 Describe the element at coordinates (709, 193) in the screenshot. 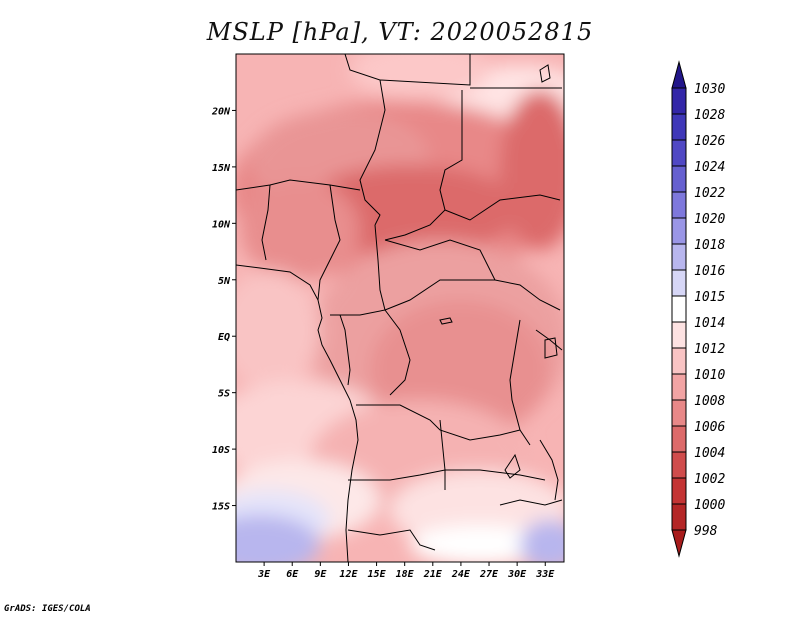

I see `colorbar-label: 1022` at that location.